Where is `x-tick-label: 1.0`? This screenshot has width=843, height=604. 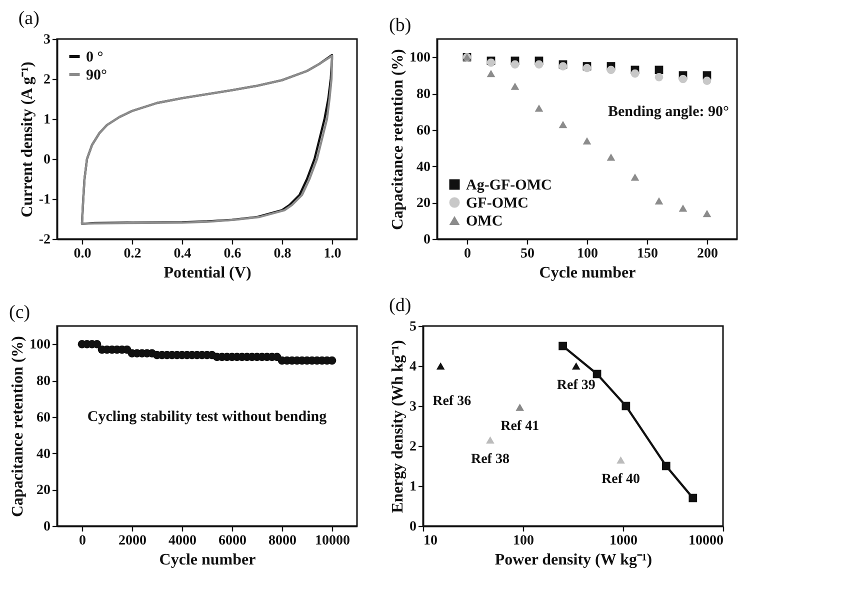
x-tick-label: 1.0 is located at coordinates (333, 254).